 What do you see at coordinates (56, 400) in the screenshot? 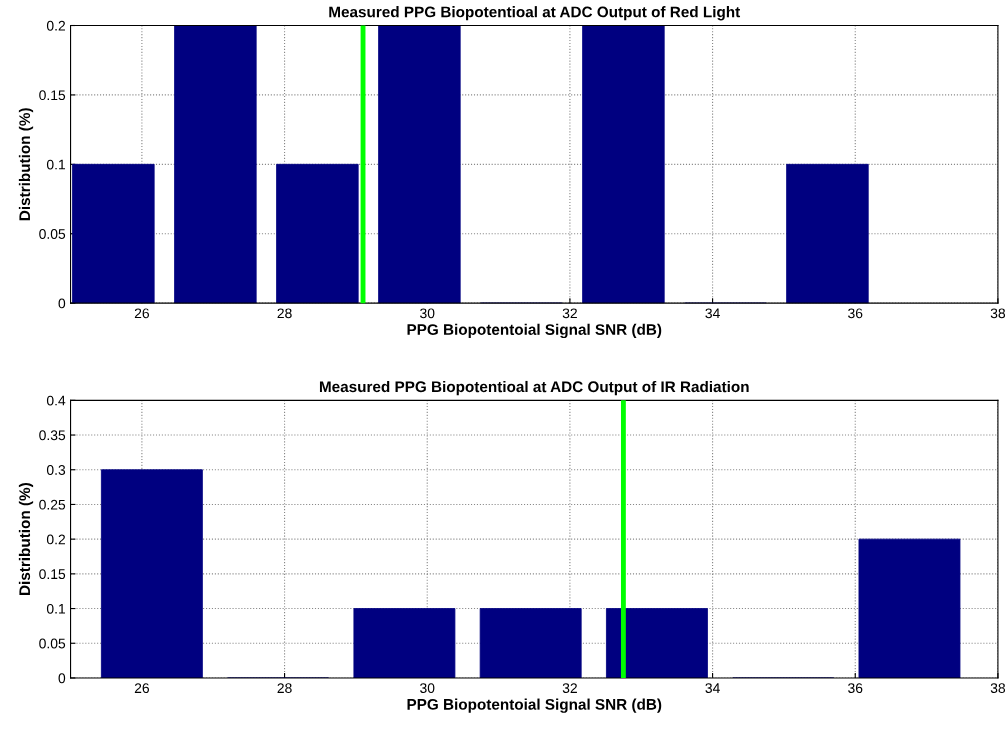
I see `y-tick-label: 0.4` at bounding box center [56, 400].